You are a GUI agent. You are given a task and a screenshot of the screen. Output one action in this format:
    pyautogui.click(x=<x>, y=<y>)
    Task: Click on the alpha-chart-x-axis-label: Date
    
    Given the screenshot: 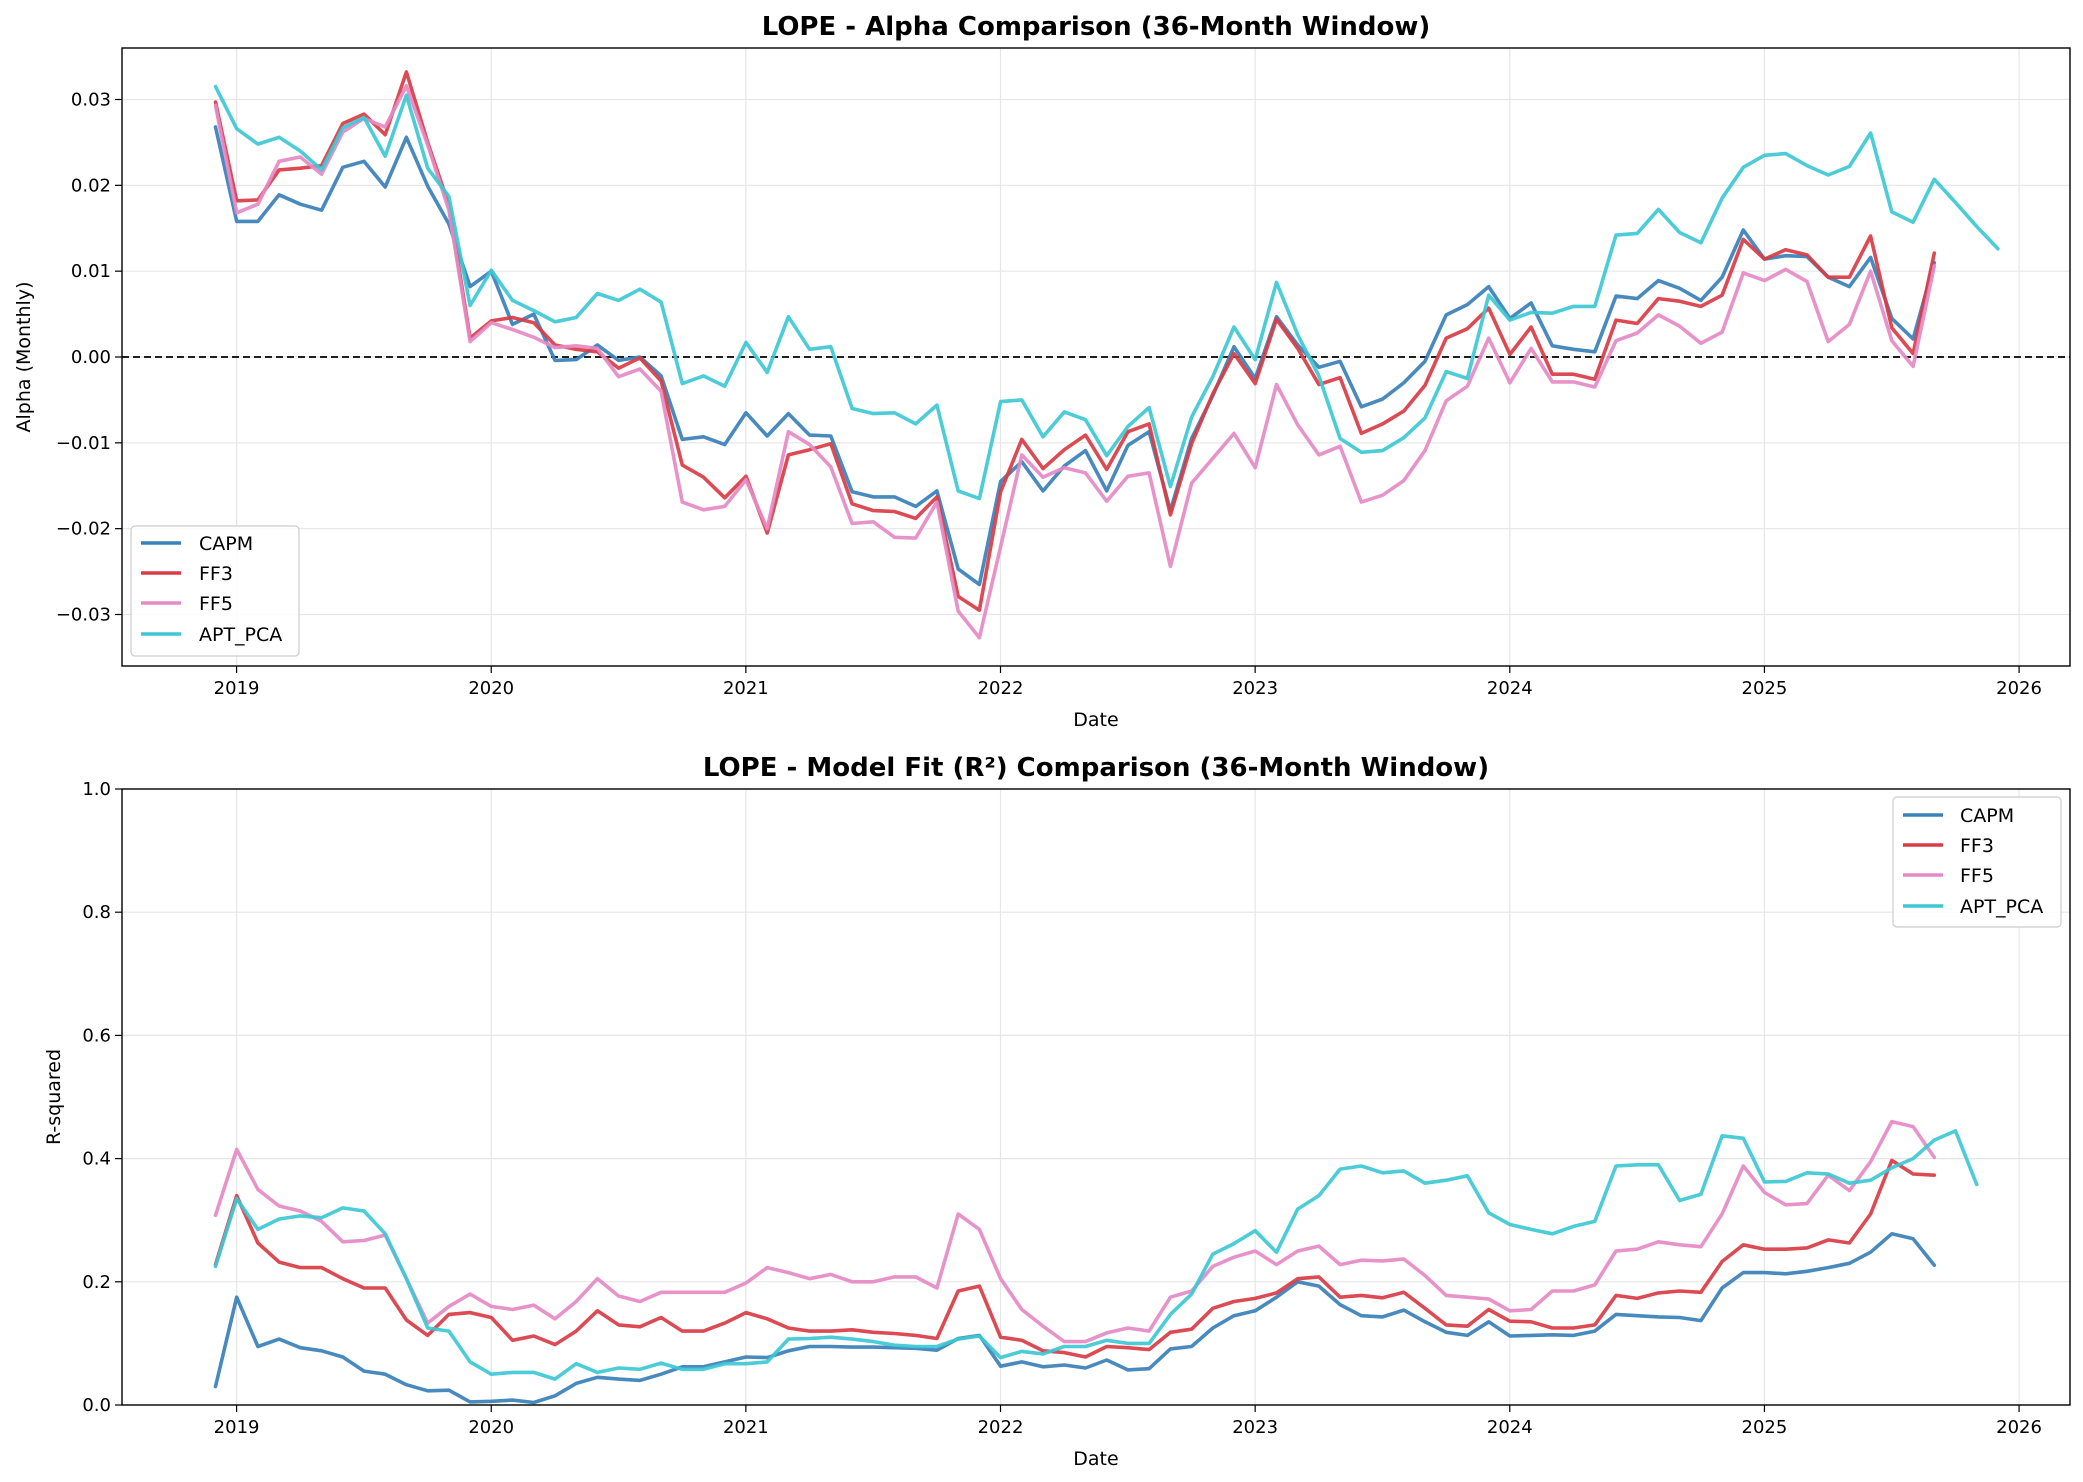 What is the action you would take?
    pyautogui.click(x=1095, y=720)
    